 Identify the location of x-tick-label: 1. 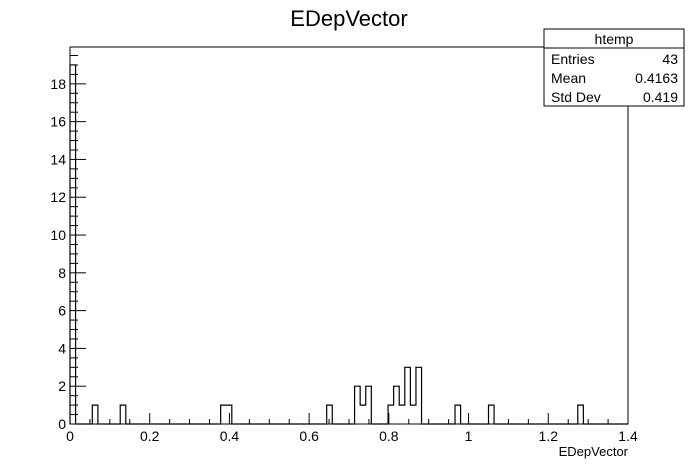
(469, 436).